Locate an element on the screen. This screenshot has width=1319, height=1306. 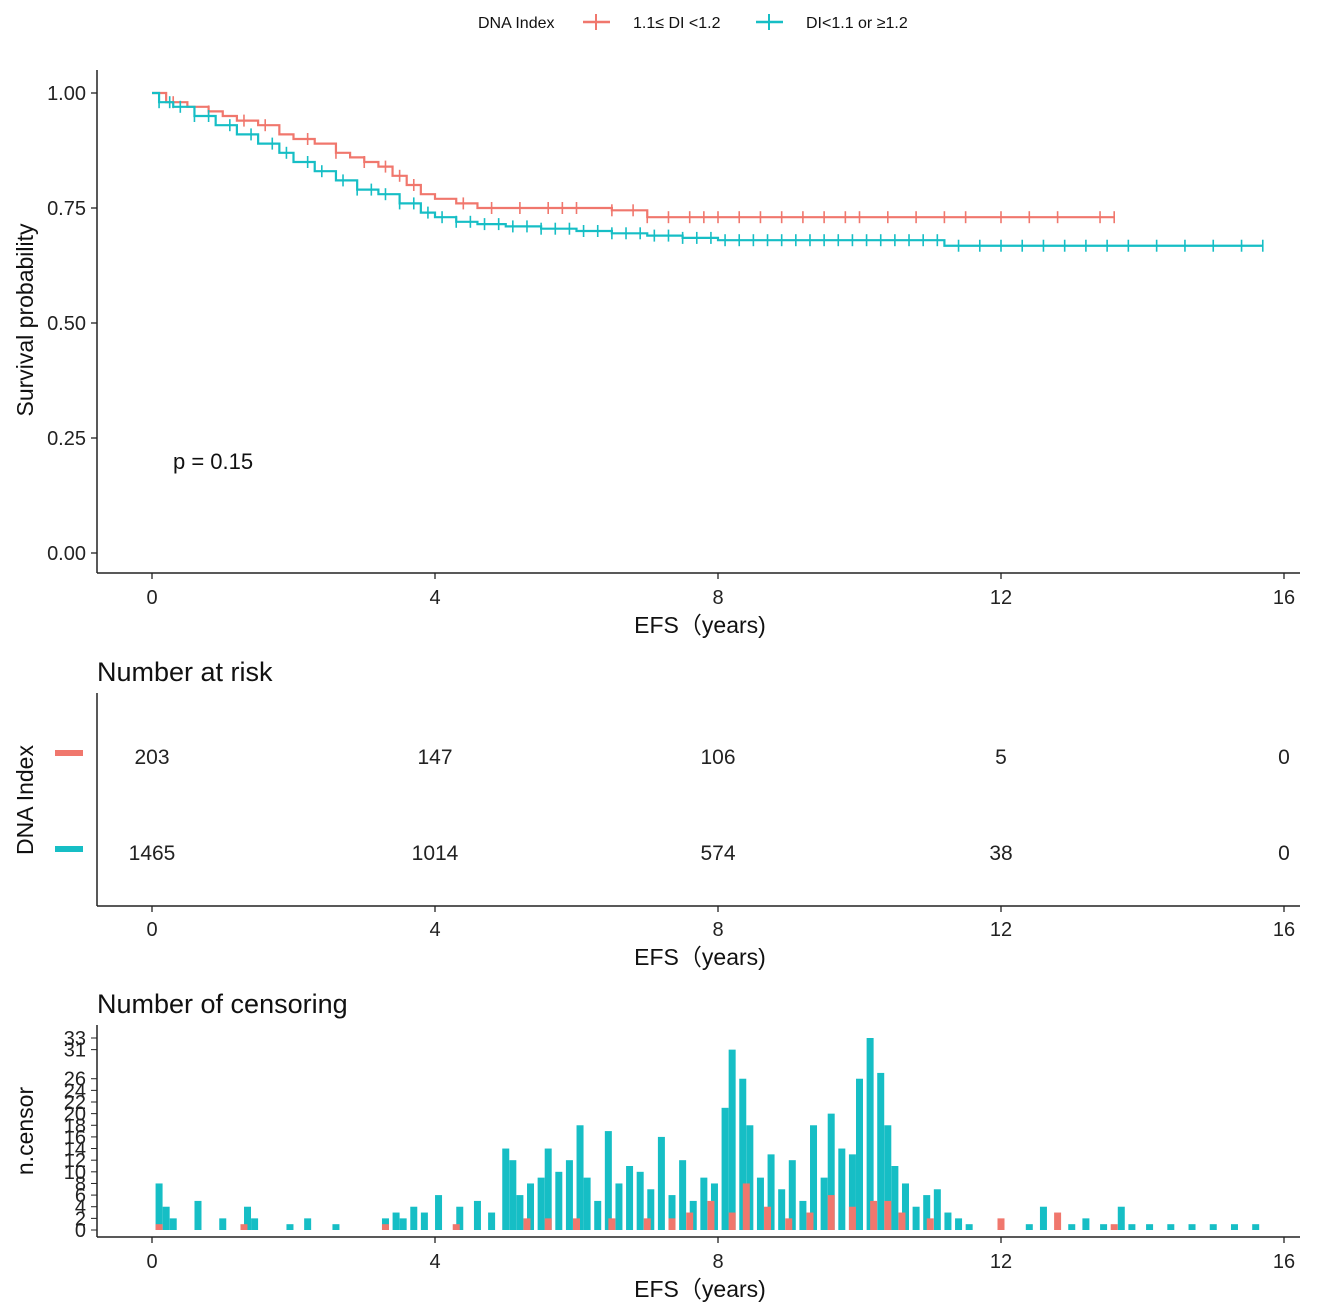
risk-x-tick-label: 8 is located at coordinates (717, 930).